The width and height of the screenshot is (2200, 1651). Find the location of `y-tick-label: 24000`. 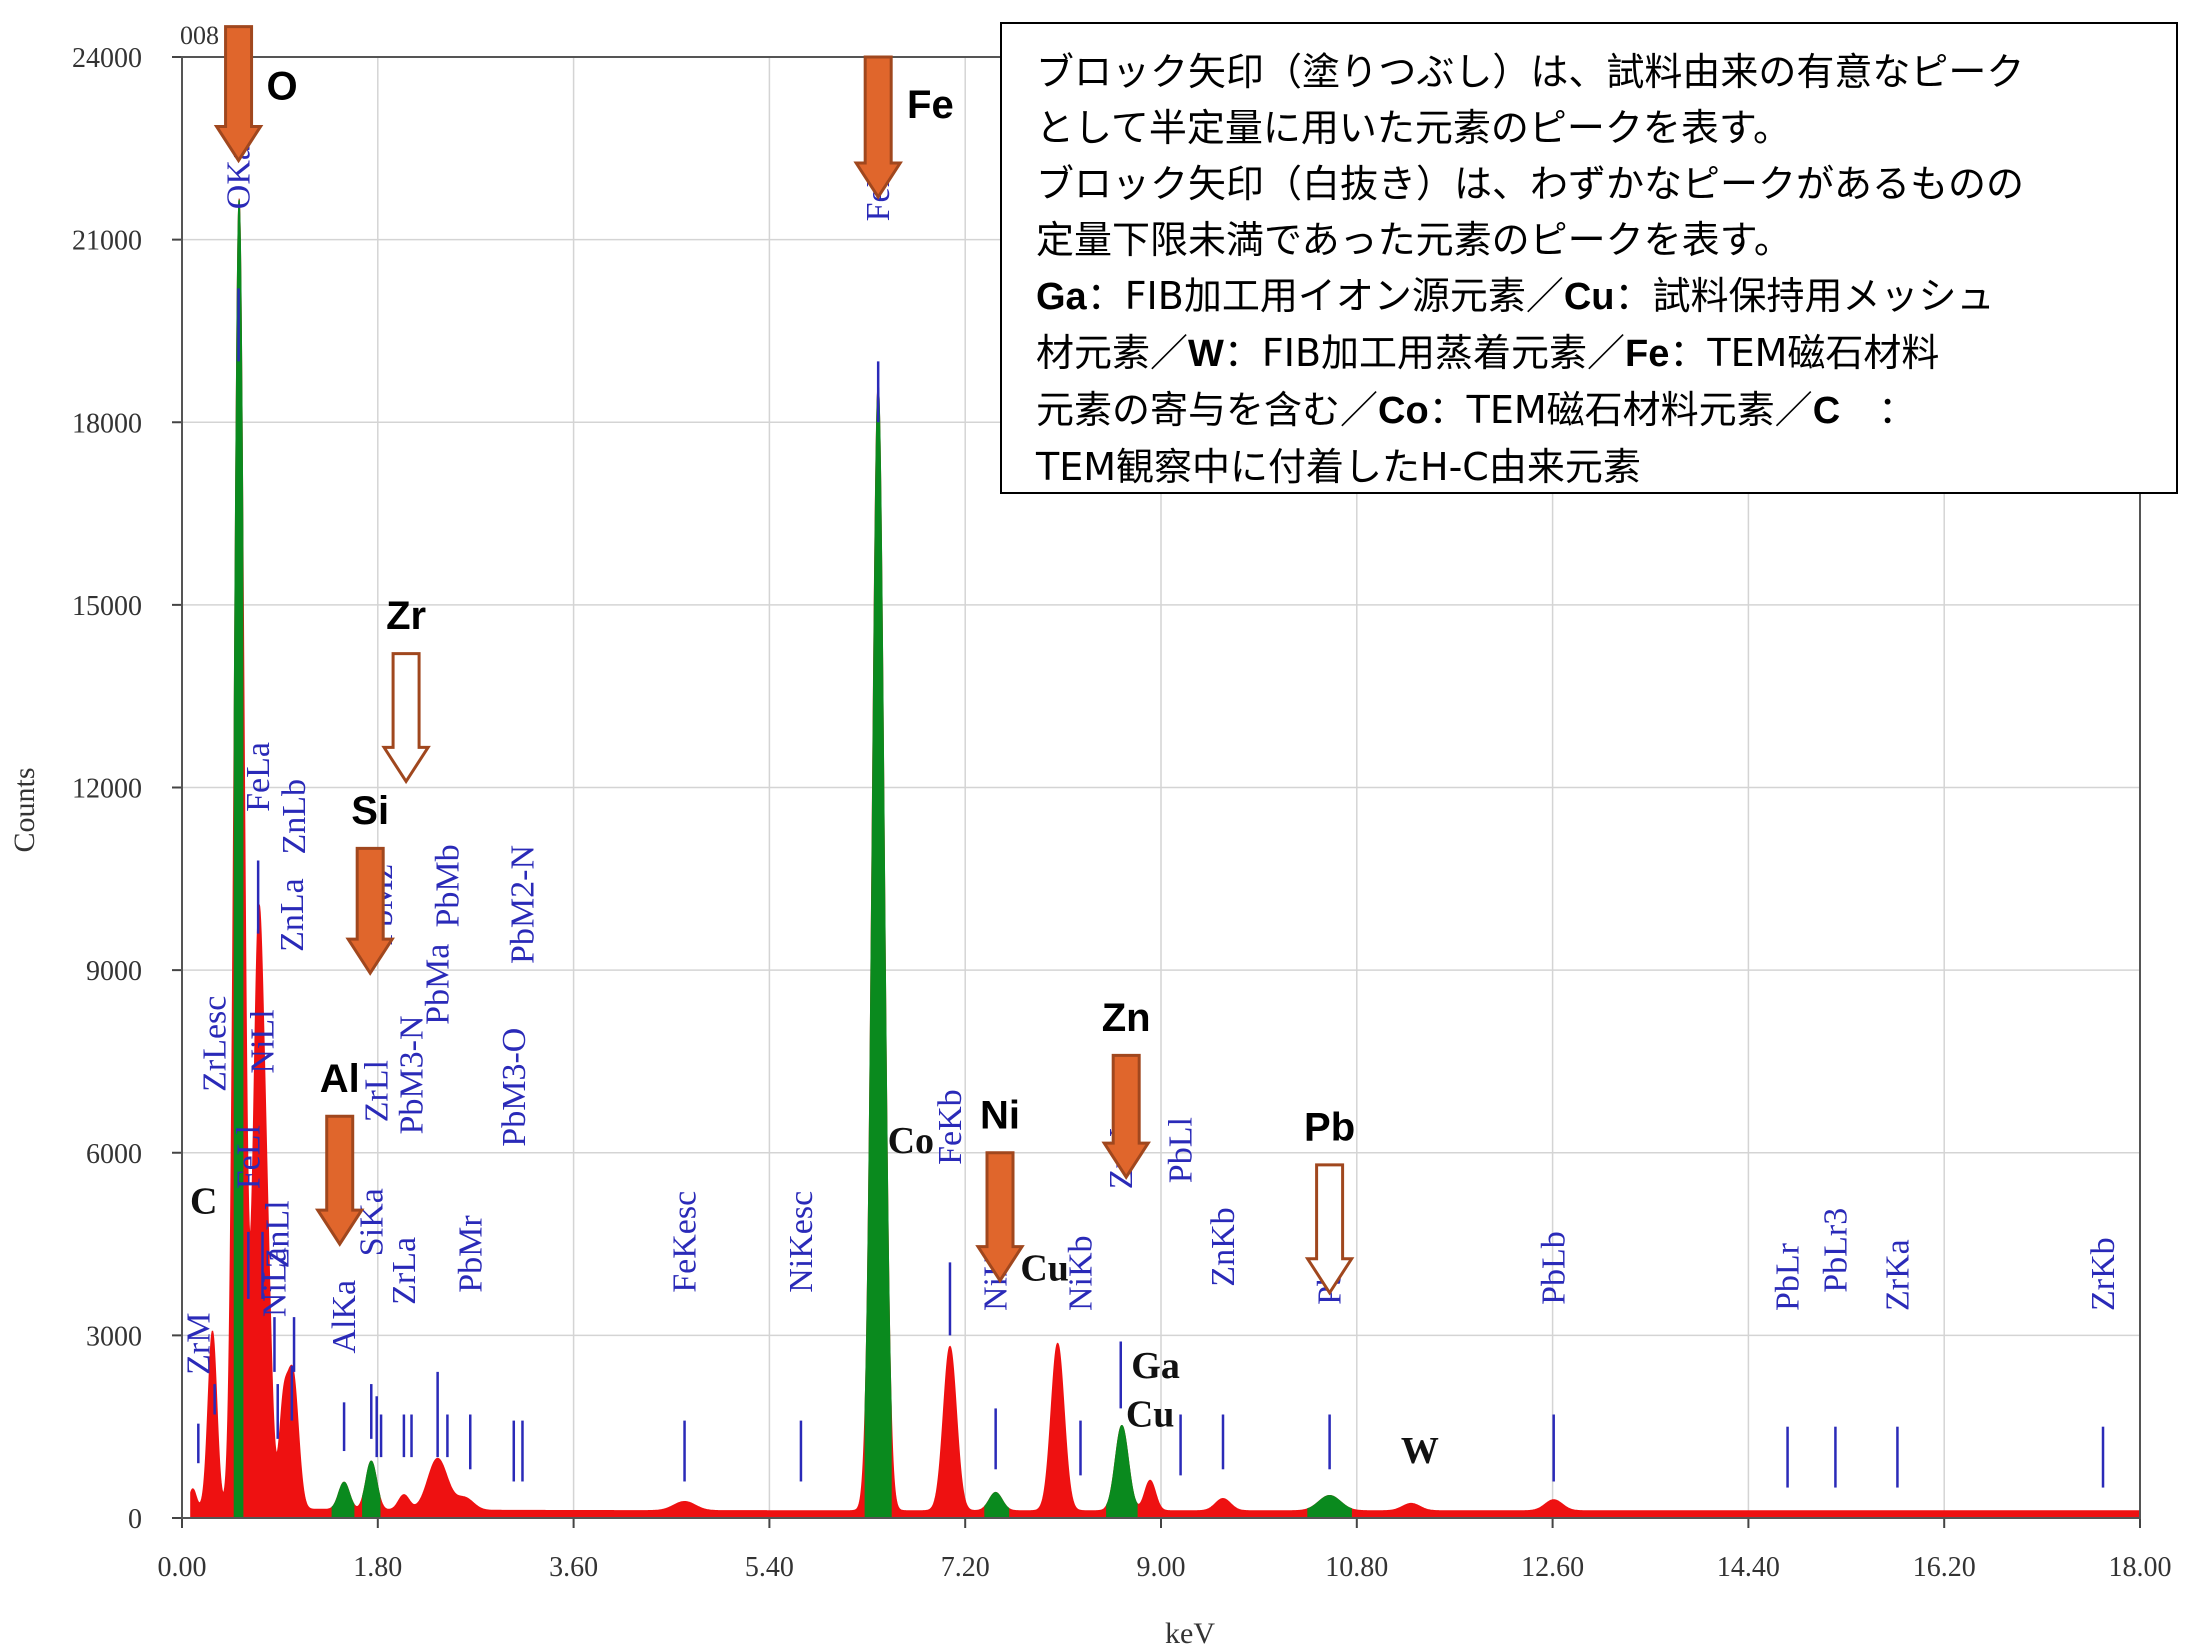

y-tick-label: 24000 is located at coordinates (107, 58).